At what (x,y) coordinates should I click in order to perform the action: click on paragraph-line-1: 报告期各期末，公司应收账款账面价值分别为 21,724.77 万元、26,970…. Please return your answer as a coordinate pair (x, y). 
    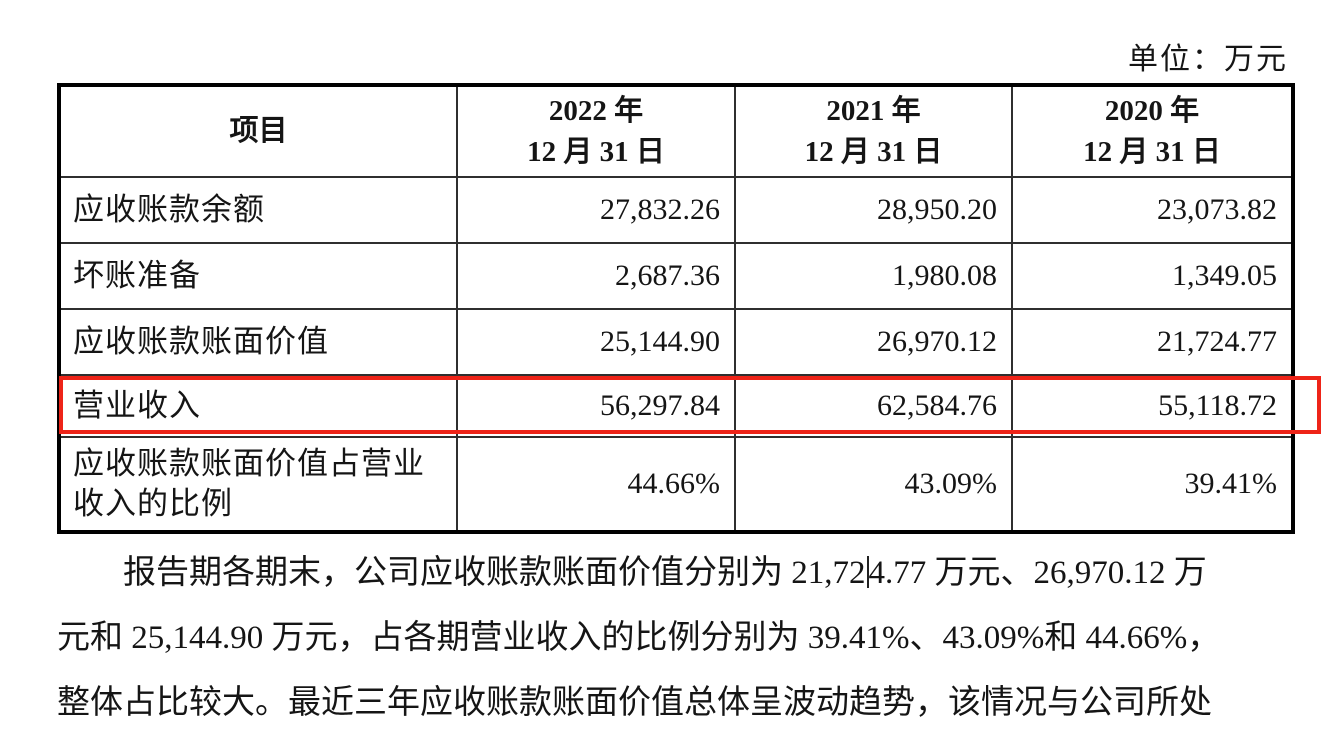
    Looking at the image, I should click on (677, 573).